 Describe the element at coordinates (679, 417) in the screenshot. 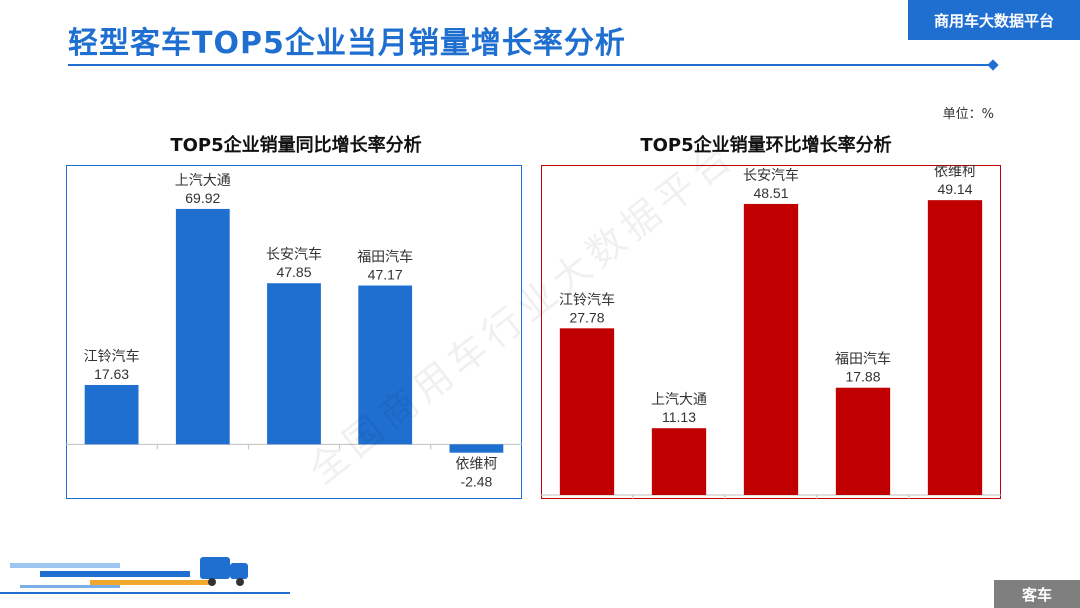

I see `bar-value-label: 11.13` at that location.